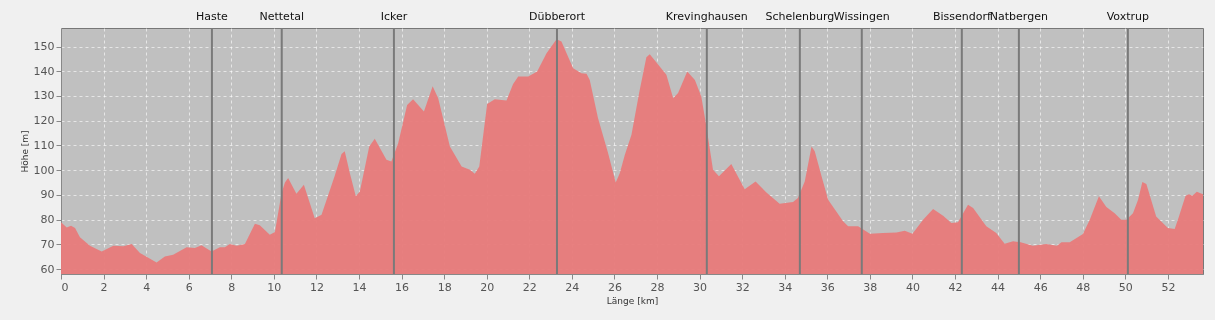 The height and width of the screenshot is (320, 1215). What do you see at coordinates (870, 287) in the screenshot?
I see `x-tick-label: 38` at bounding box center [870, 287].